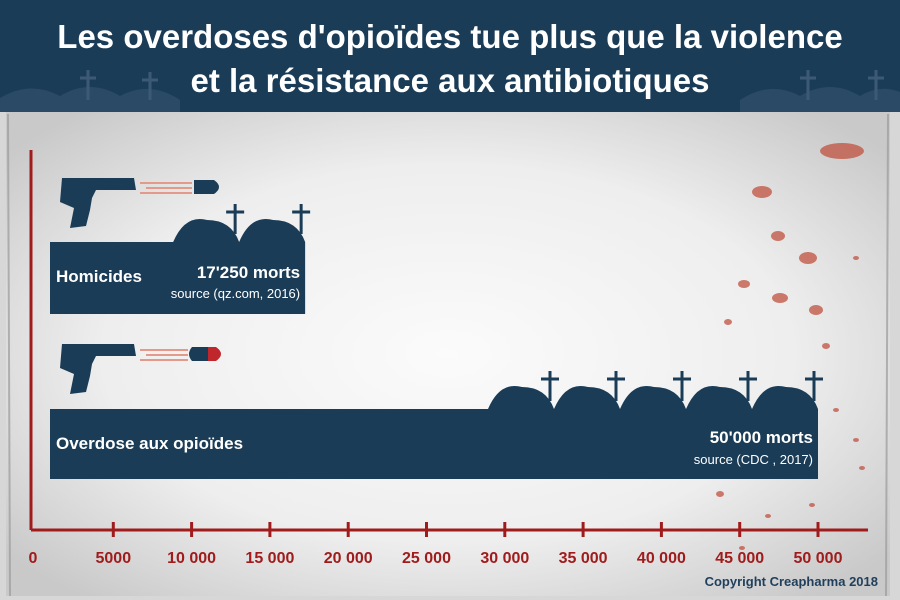  Describe the element at coordinates (818, 558) in the screenshot. I see `x-tick-label: 50 000` at that location.